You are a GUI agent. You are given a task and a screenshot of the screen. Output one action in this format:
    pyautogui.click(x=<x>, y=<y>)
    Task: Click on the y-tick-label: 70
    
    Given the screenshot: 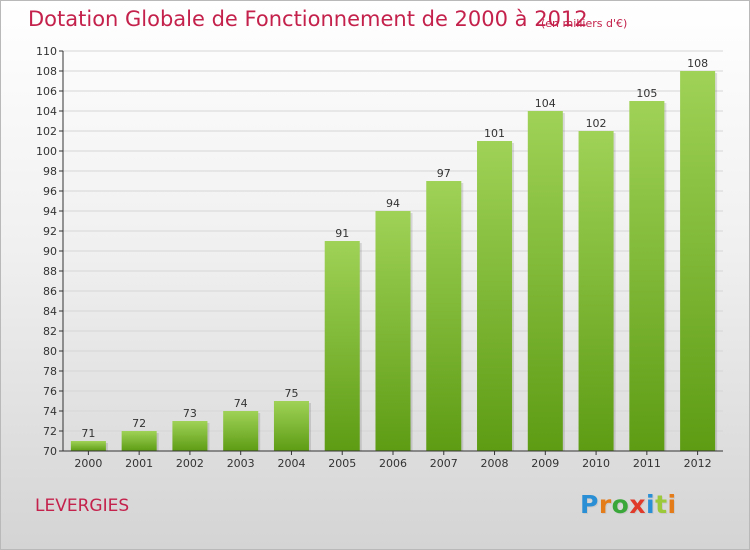 What is the action you would take?
    pyautogui.click(x=50, y=451)
    